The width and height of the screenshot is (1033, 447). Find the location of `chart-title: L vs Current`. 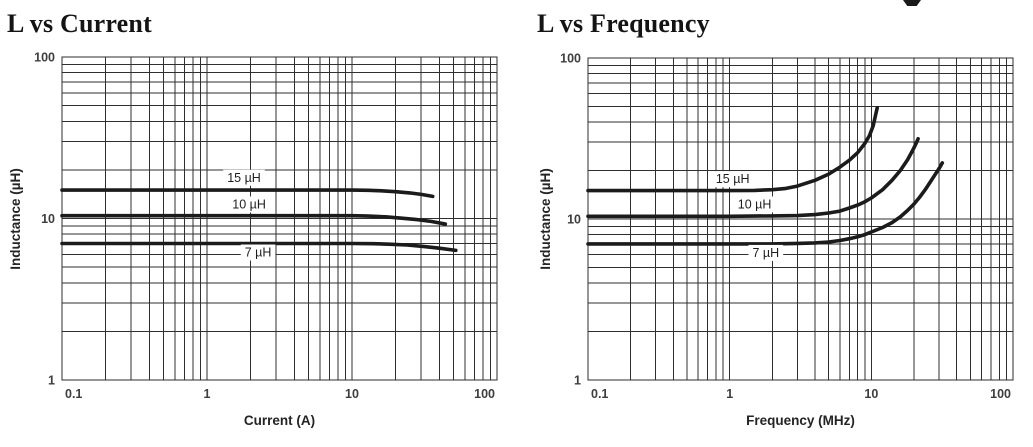

chart-title: L vs Current is located at coordinates (79, 23).